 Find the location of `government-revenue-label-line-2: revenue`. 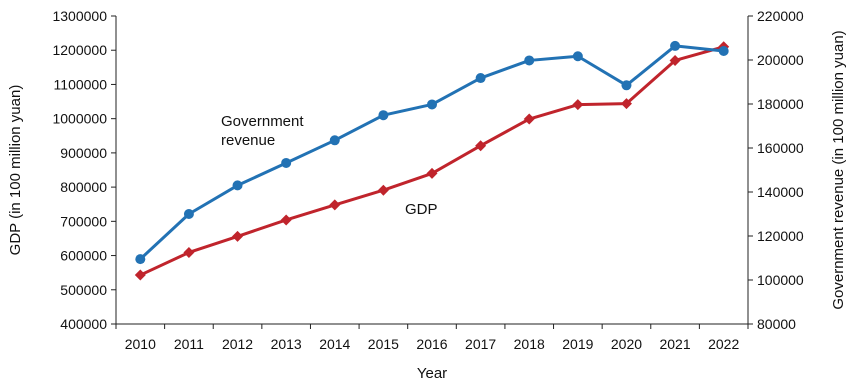

government-revenue-label-line-2: revenue is located at coordinates (248, 140).